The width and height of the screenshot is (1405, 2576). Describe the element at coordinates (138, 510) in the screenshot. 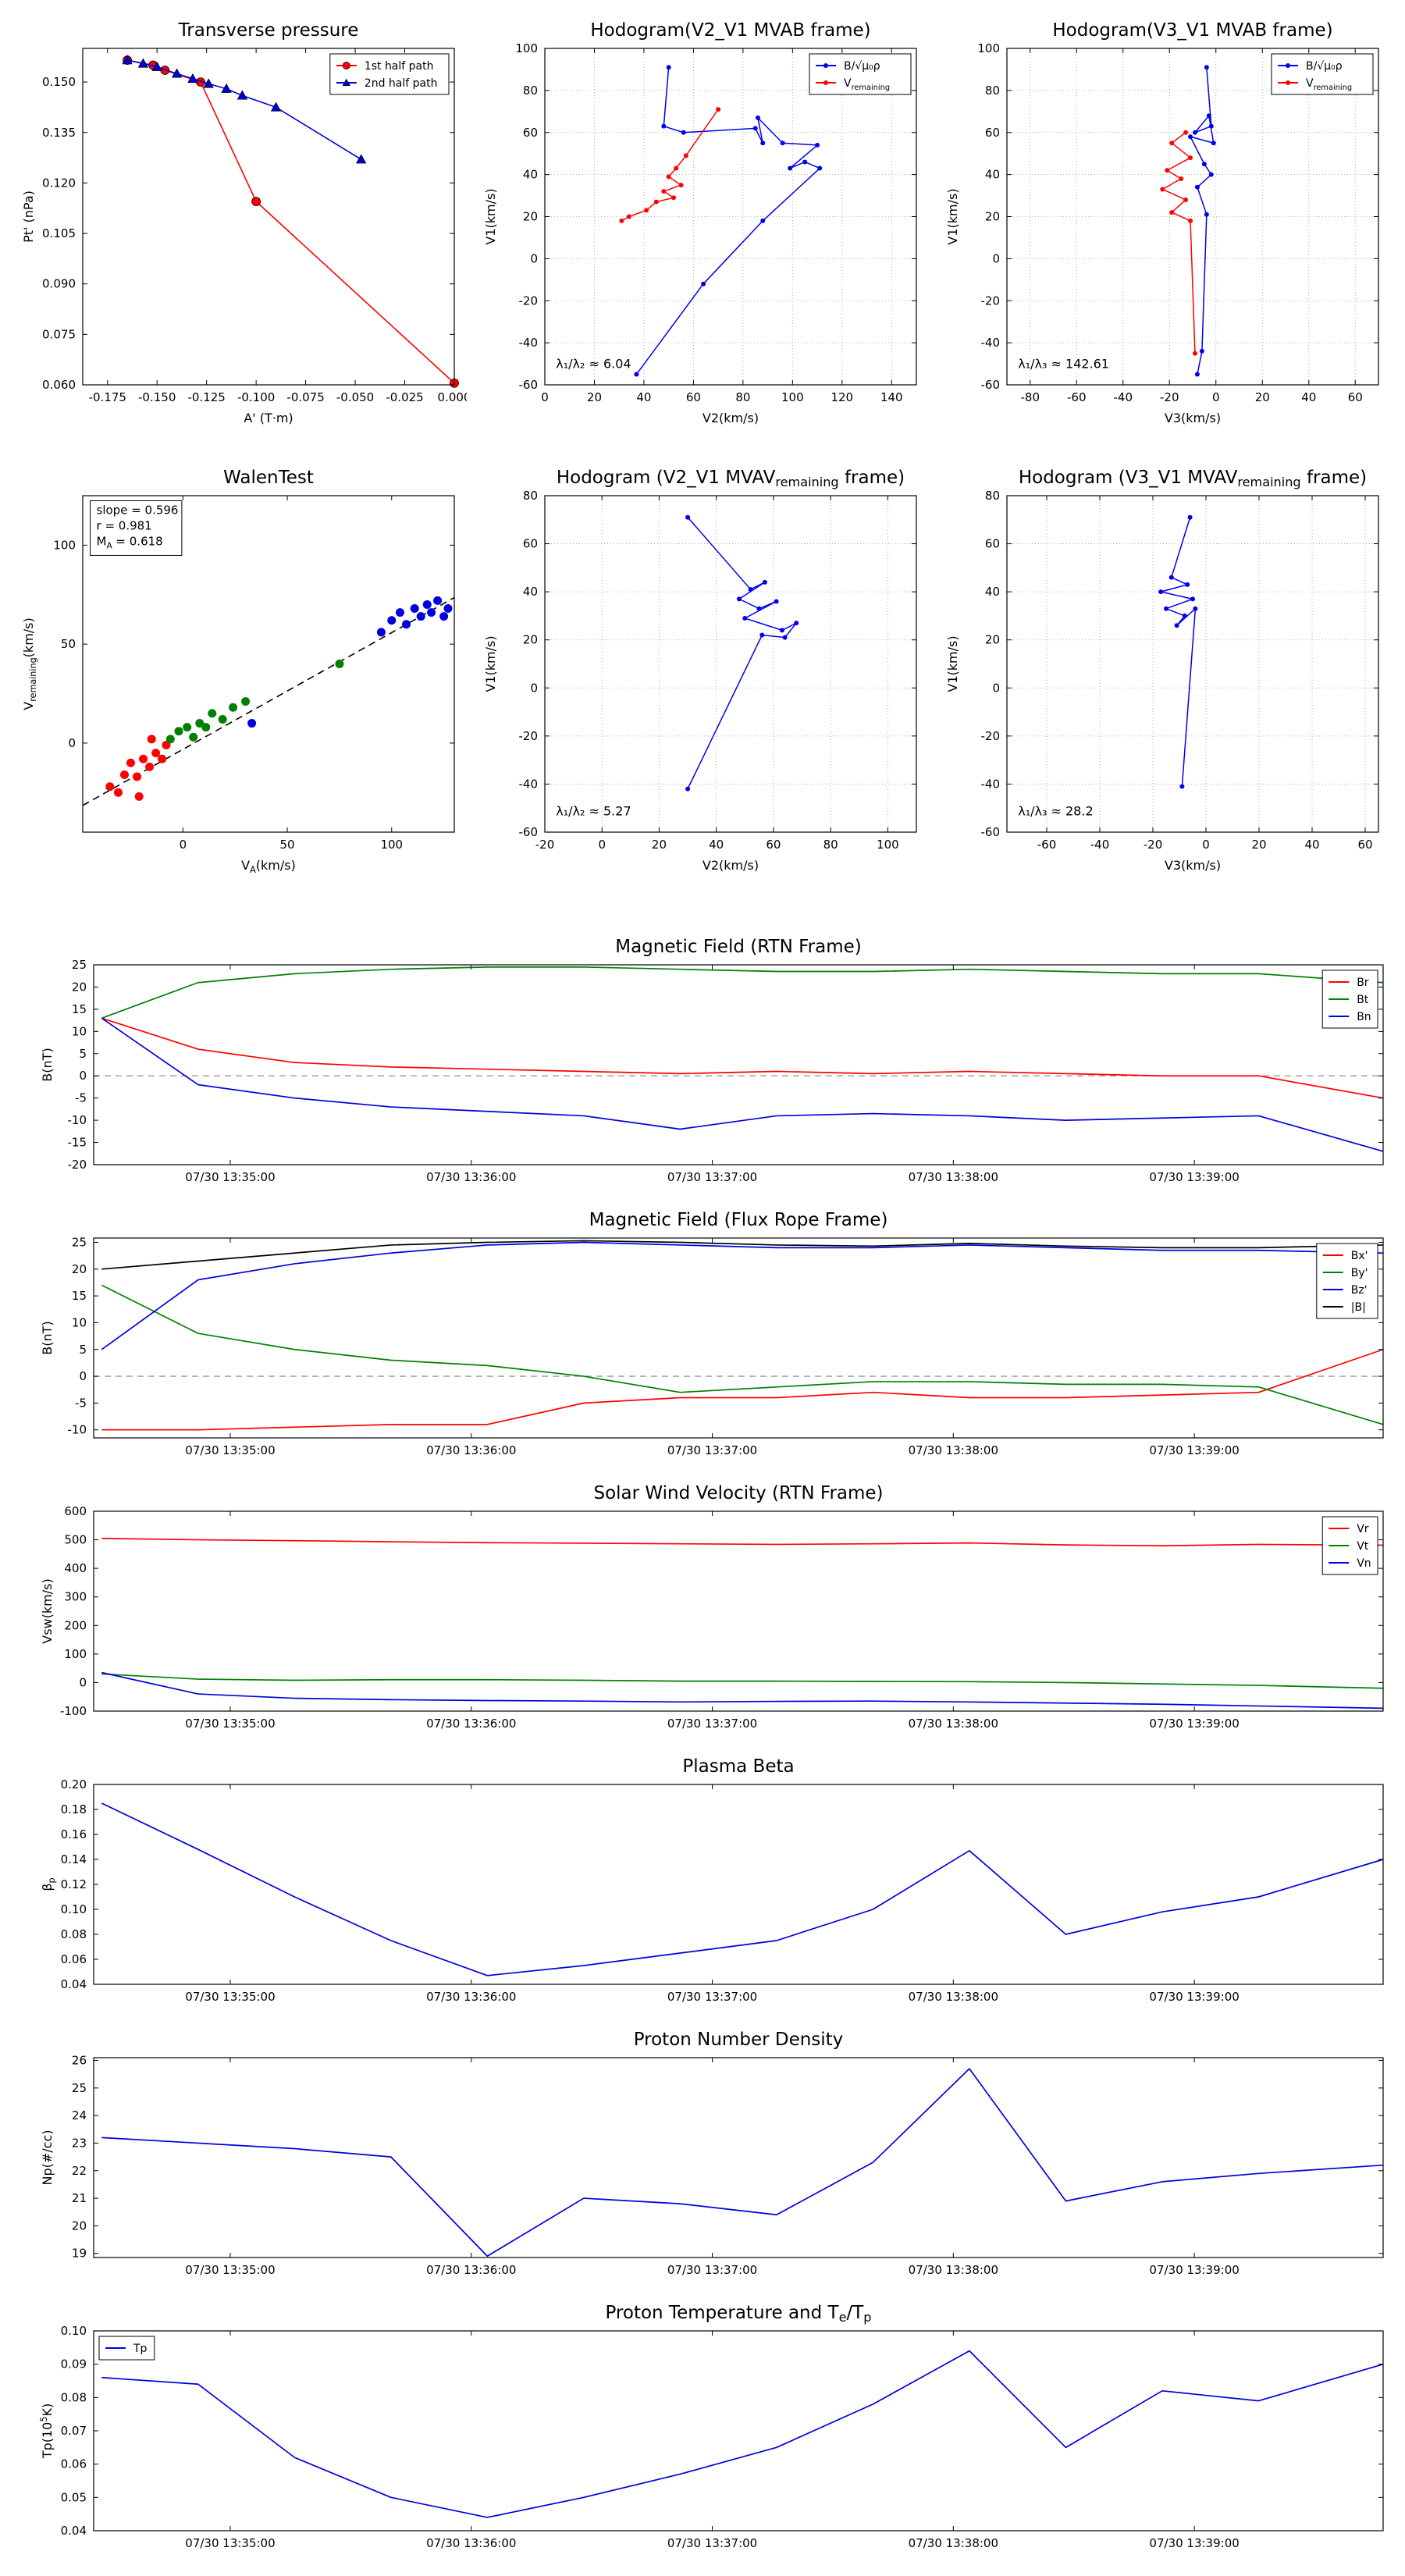

I see `svg-text: slope = 0.596` at that location.